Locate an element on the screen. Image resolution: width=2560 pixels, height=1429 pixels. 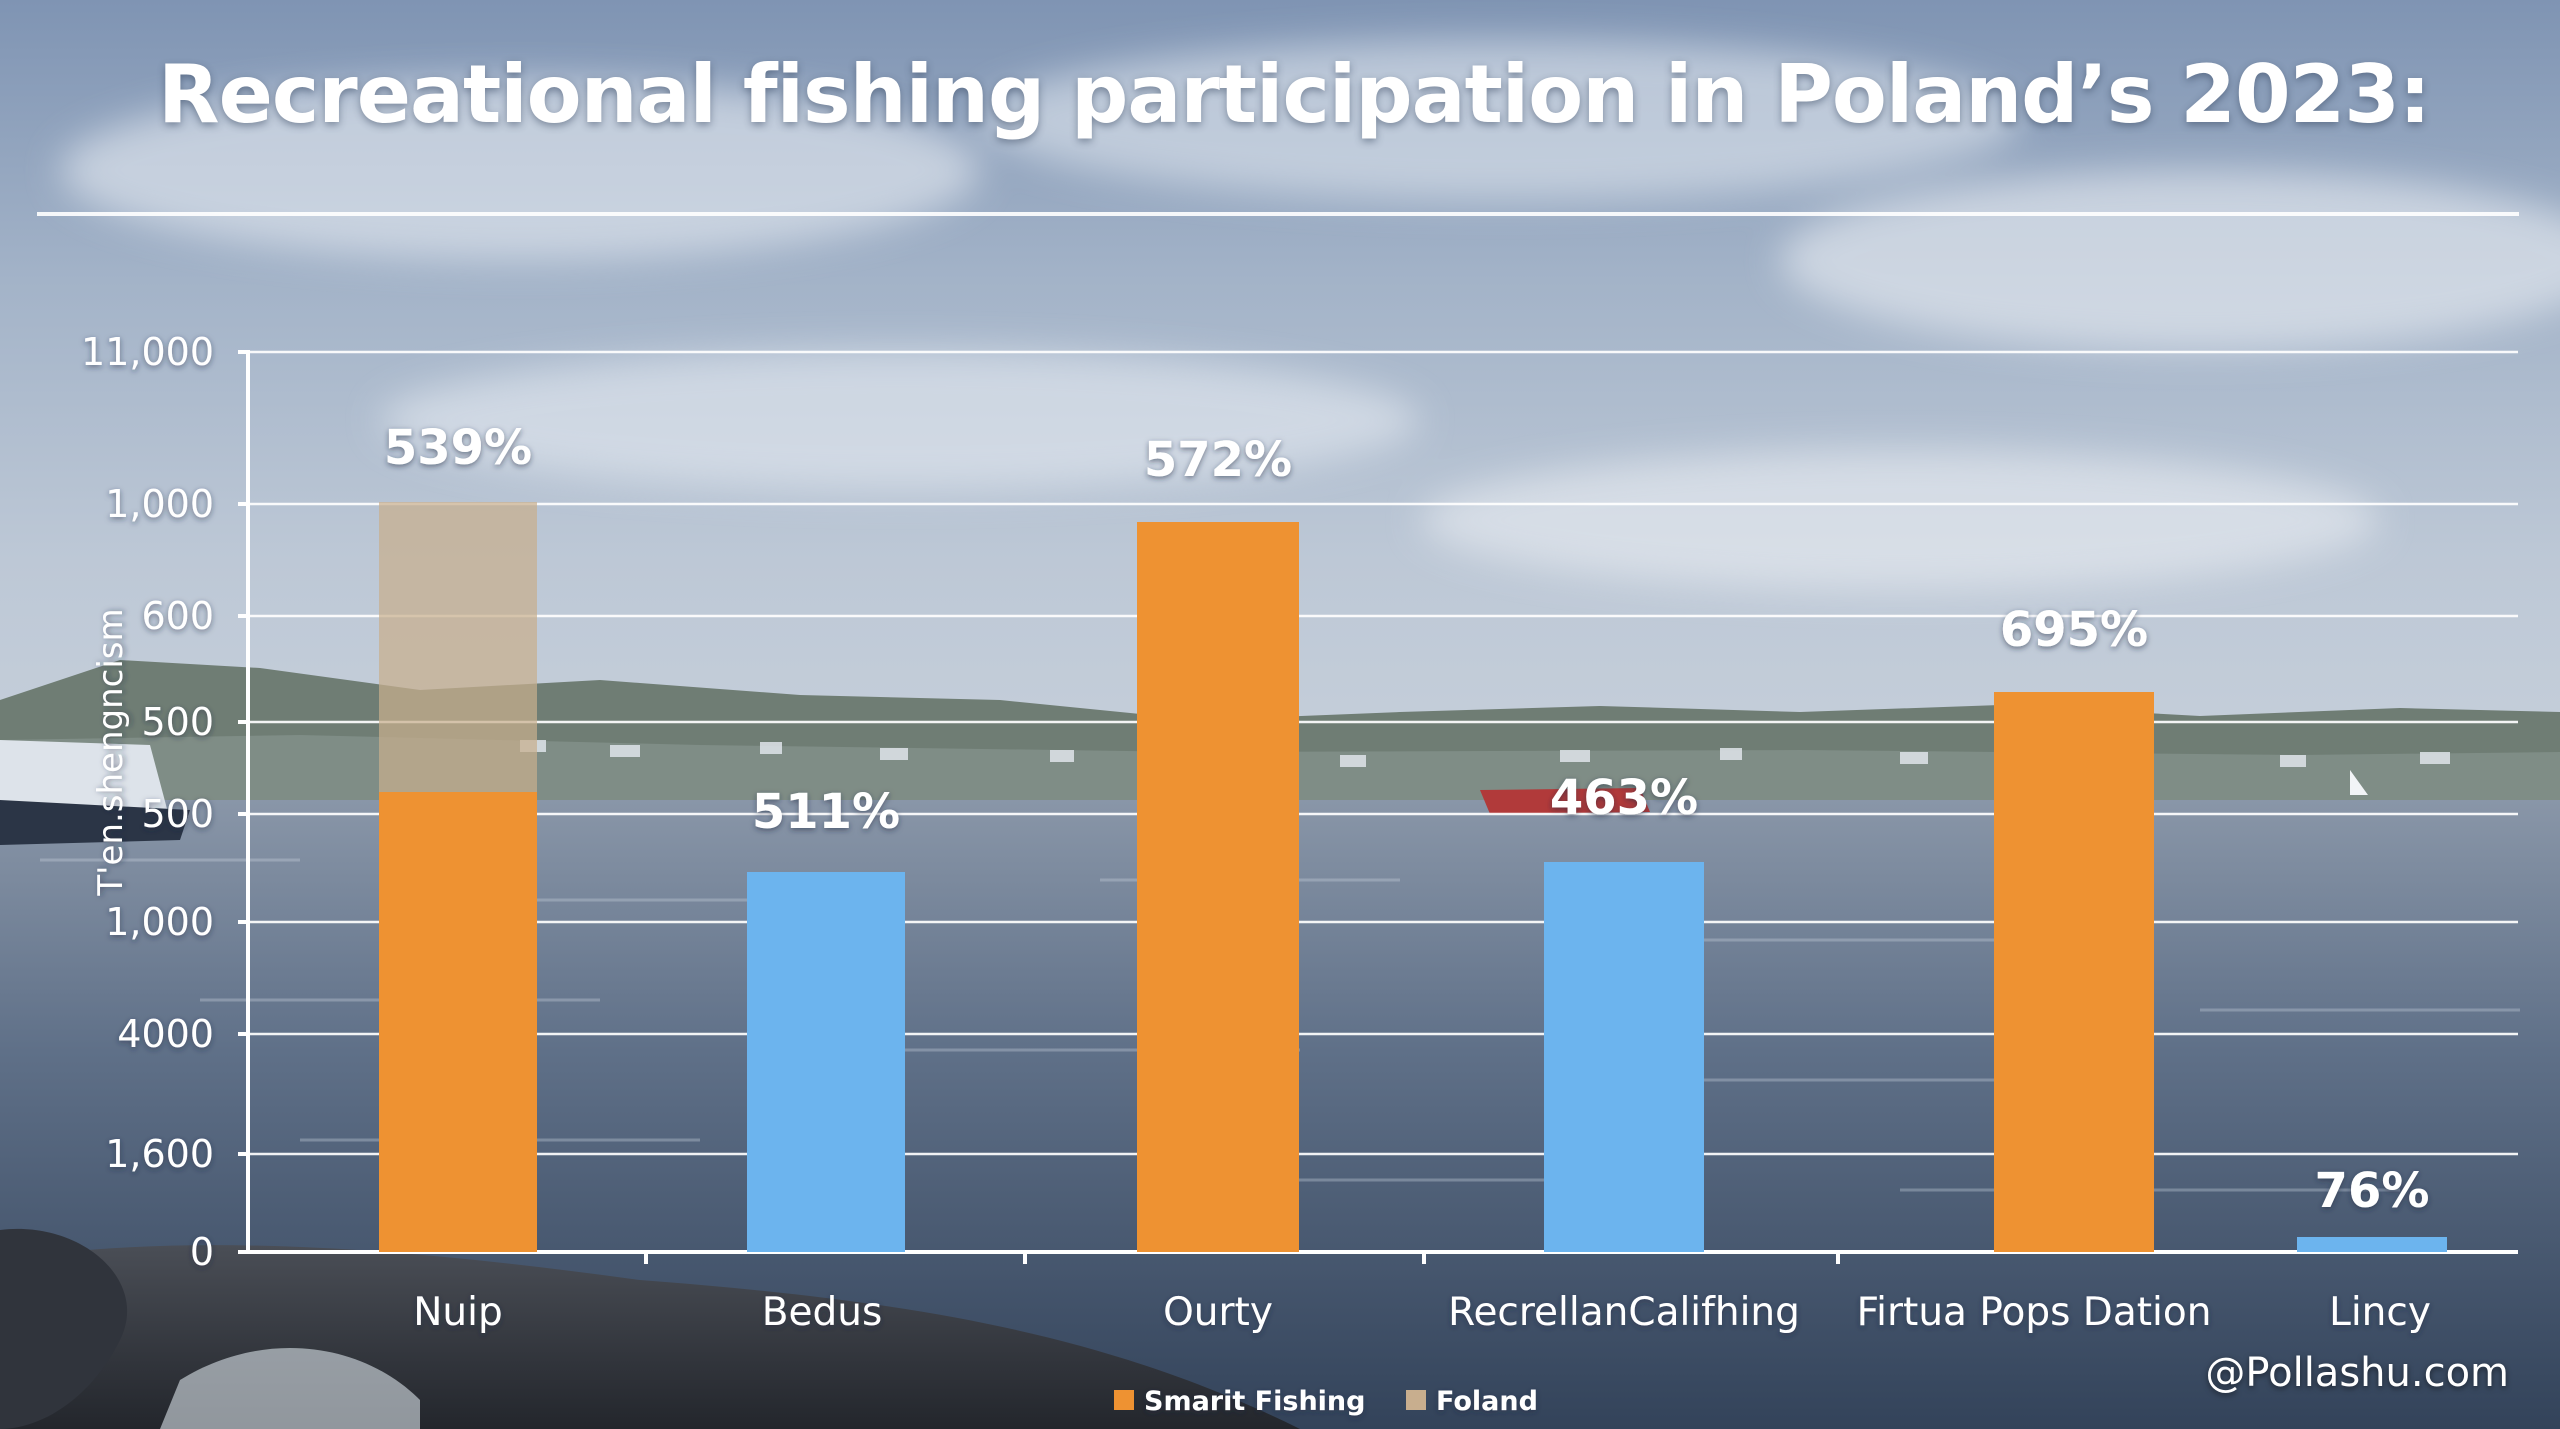
y-tick-label: 1,600 is located at coordinates (159, 1154).